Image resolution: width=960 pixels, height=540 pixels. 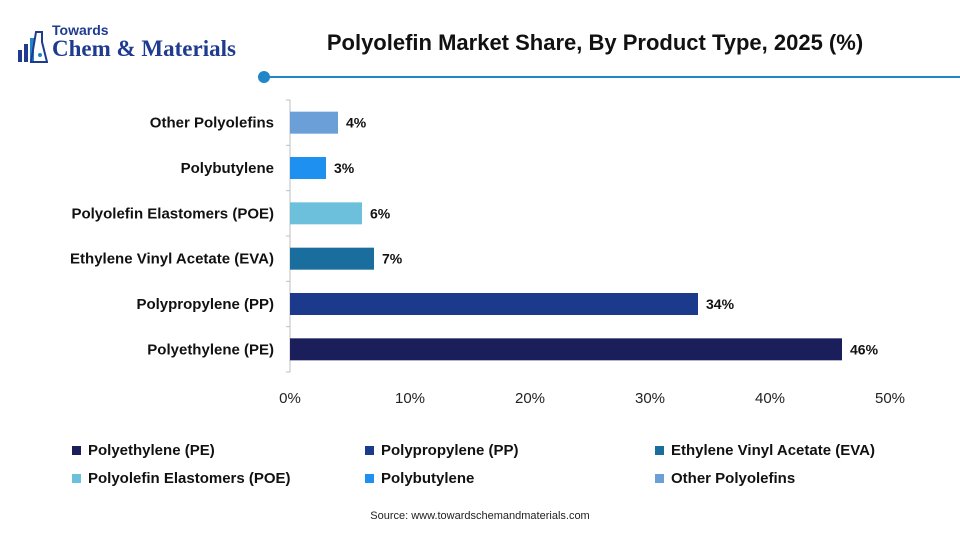 I want to click on x-tick-label: 20%, so click(x=530, y=398).